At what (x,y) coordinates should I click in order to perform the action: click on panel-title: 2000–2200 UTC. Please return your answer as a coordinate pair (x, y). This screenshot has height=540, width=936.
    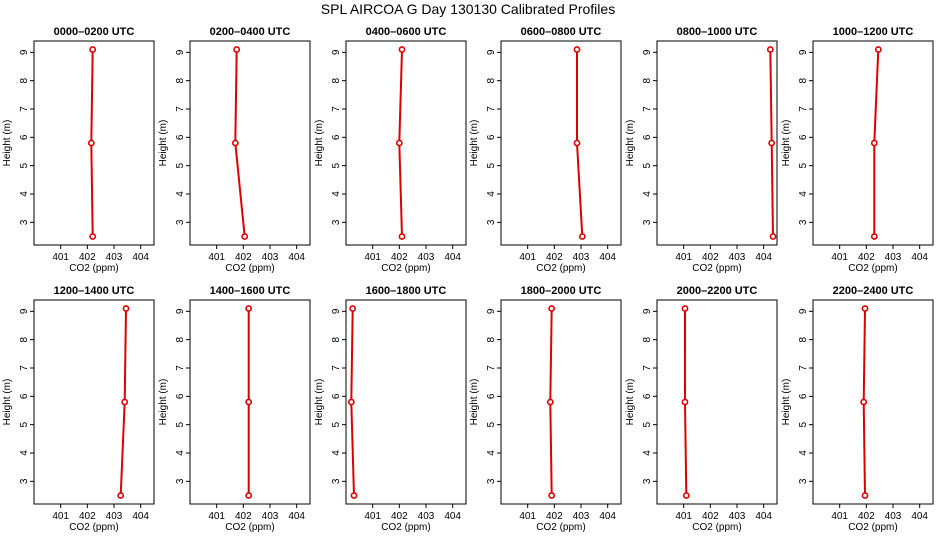
    Looking at the image, I should click on (717, 291).